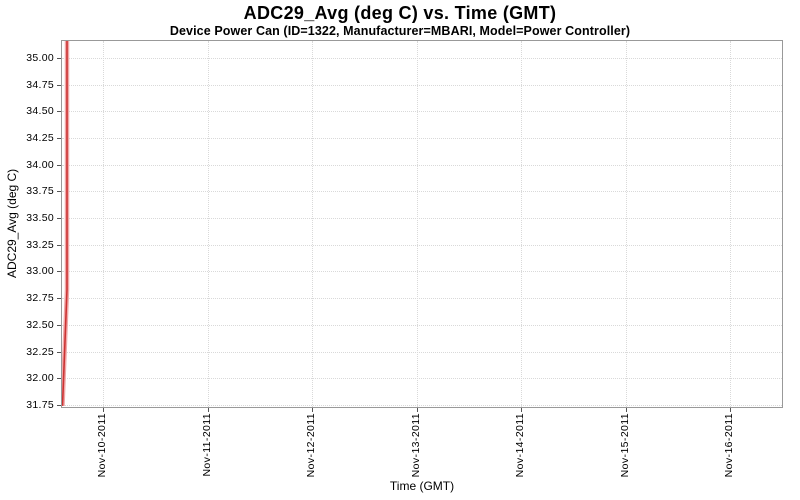  Describe the element at coordinates (40, 191) in the screenshot. I see `y-tick-label: 33.75` at that location.